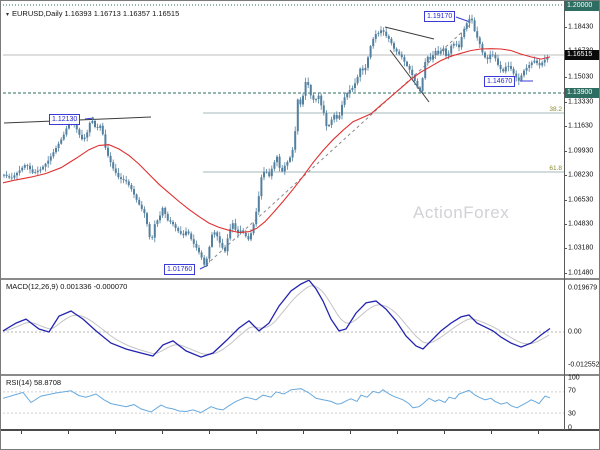 The width and height of the screenshot is (600, 450). Describe the element at coordinates (65, 119) in the screenshot. I see `price-level-annotation: 1.12130` at that location.